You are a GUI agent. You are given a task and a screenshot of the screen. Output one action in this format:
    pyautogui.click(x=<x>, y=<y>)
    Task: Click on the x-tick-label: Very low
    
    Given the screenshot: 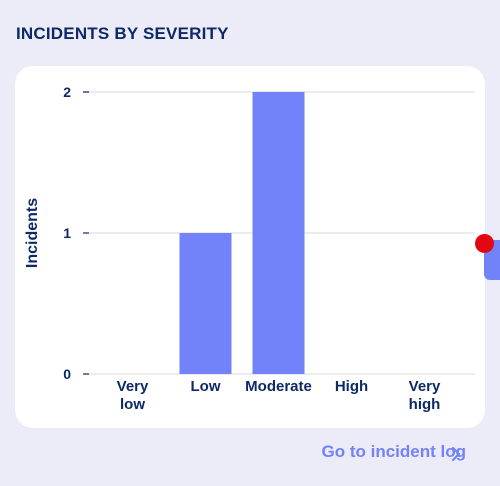 What is the action you would take?
    pyautogui.click(x=133, y=395)
    